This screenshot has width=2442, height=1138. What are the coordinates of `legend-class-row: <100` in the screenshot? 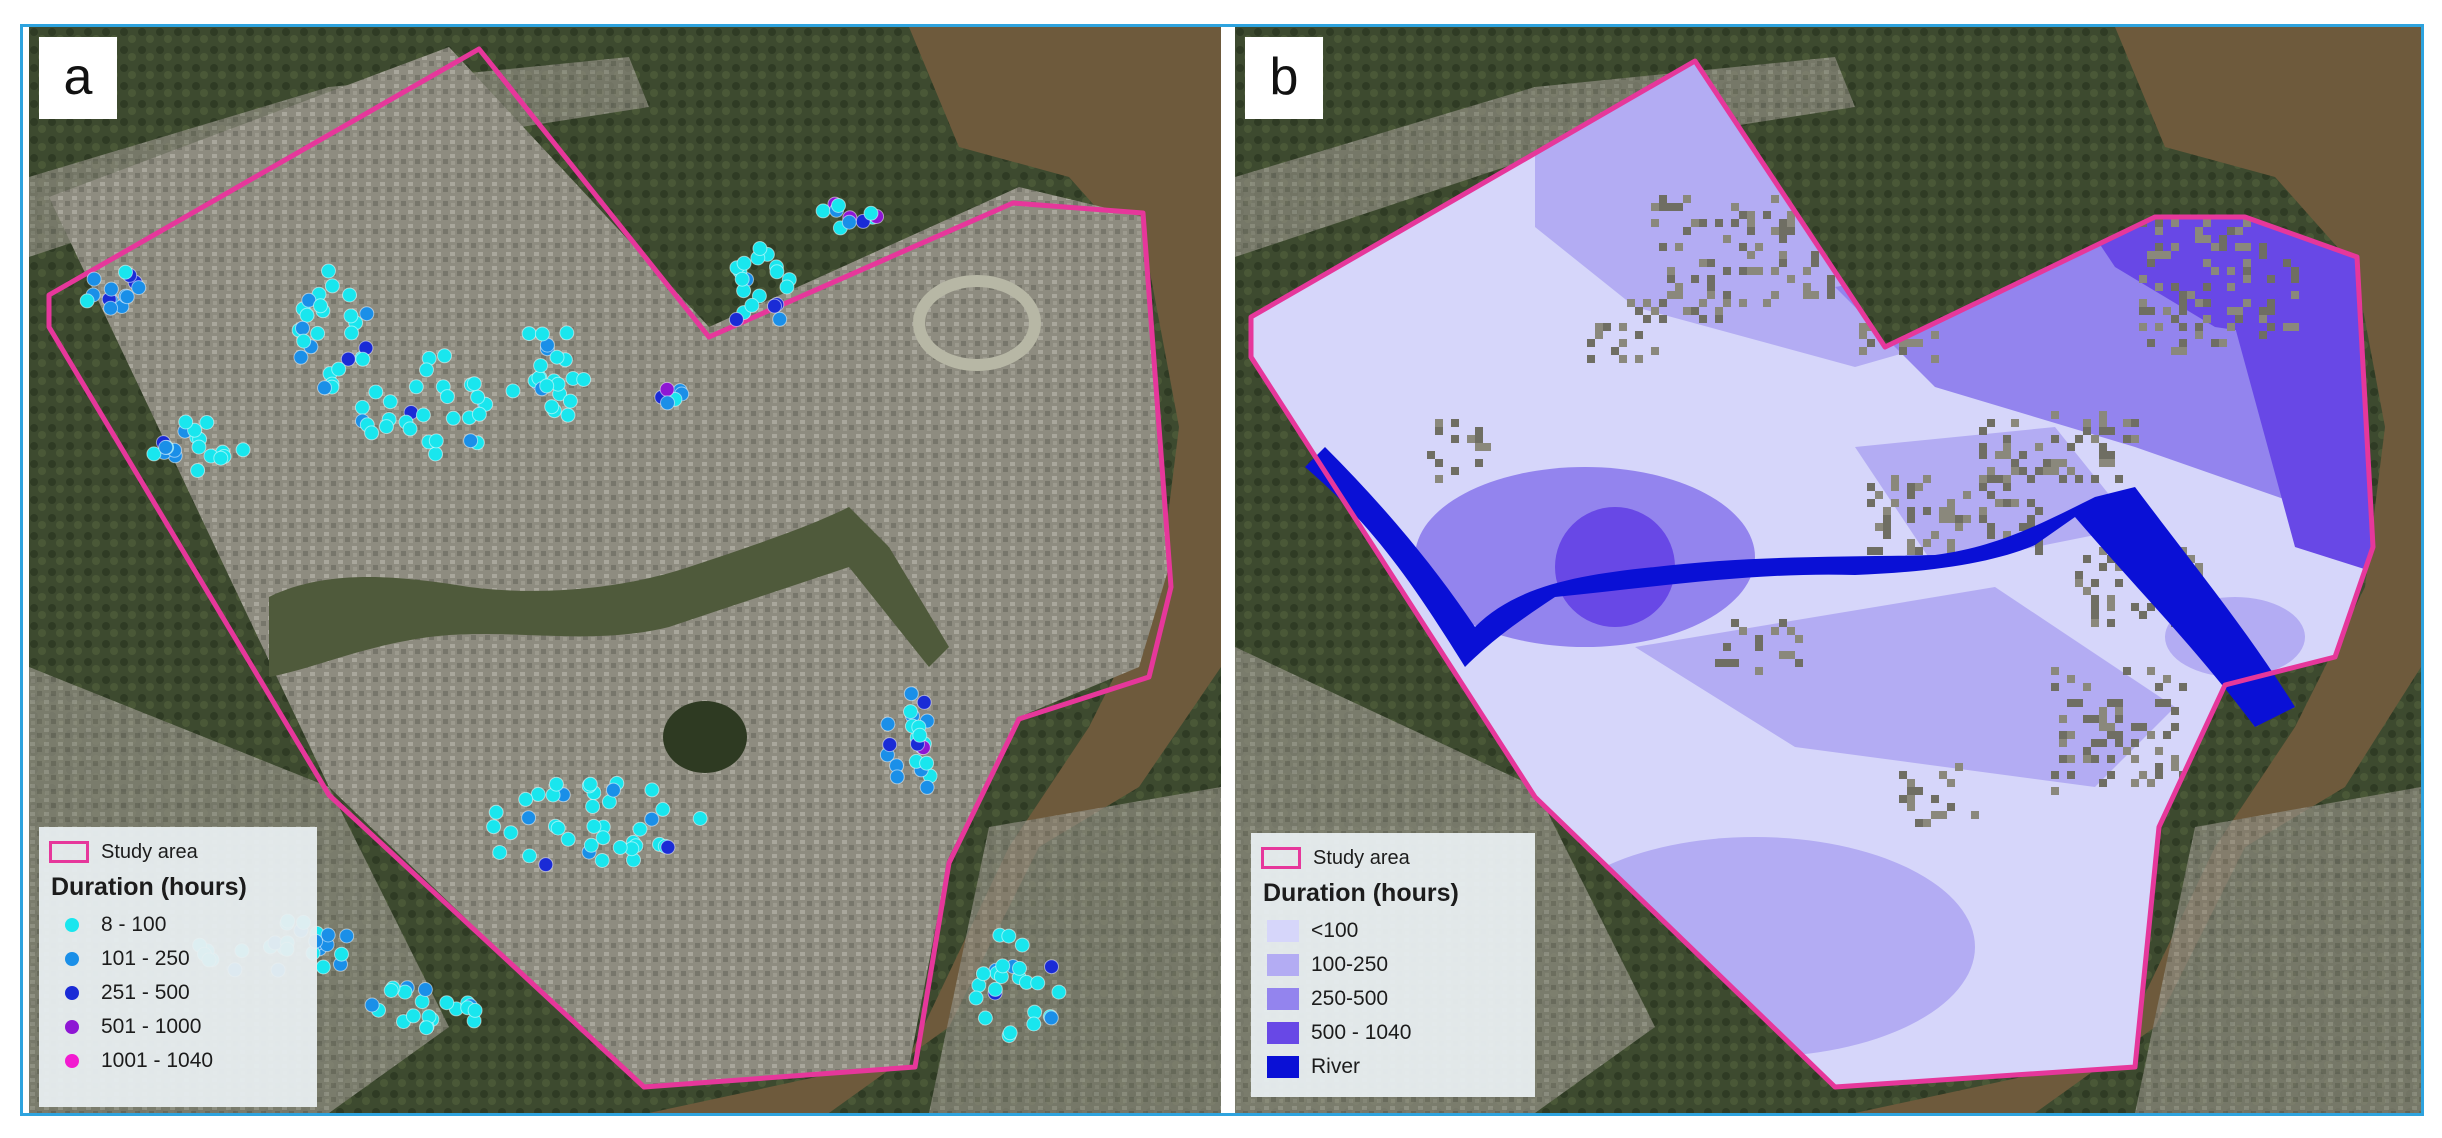 It's located at (1391, 931).